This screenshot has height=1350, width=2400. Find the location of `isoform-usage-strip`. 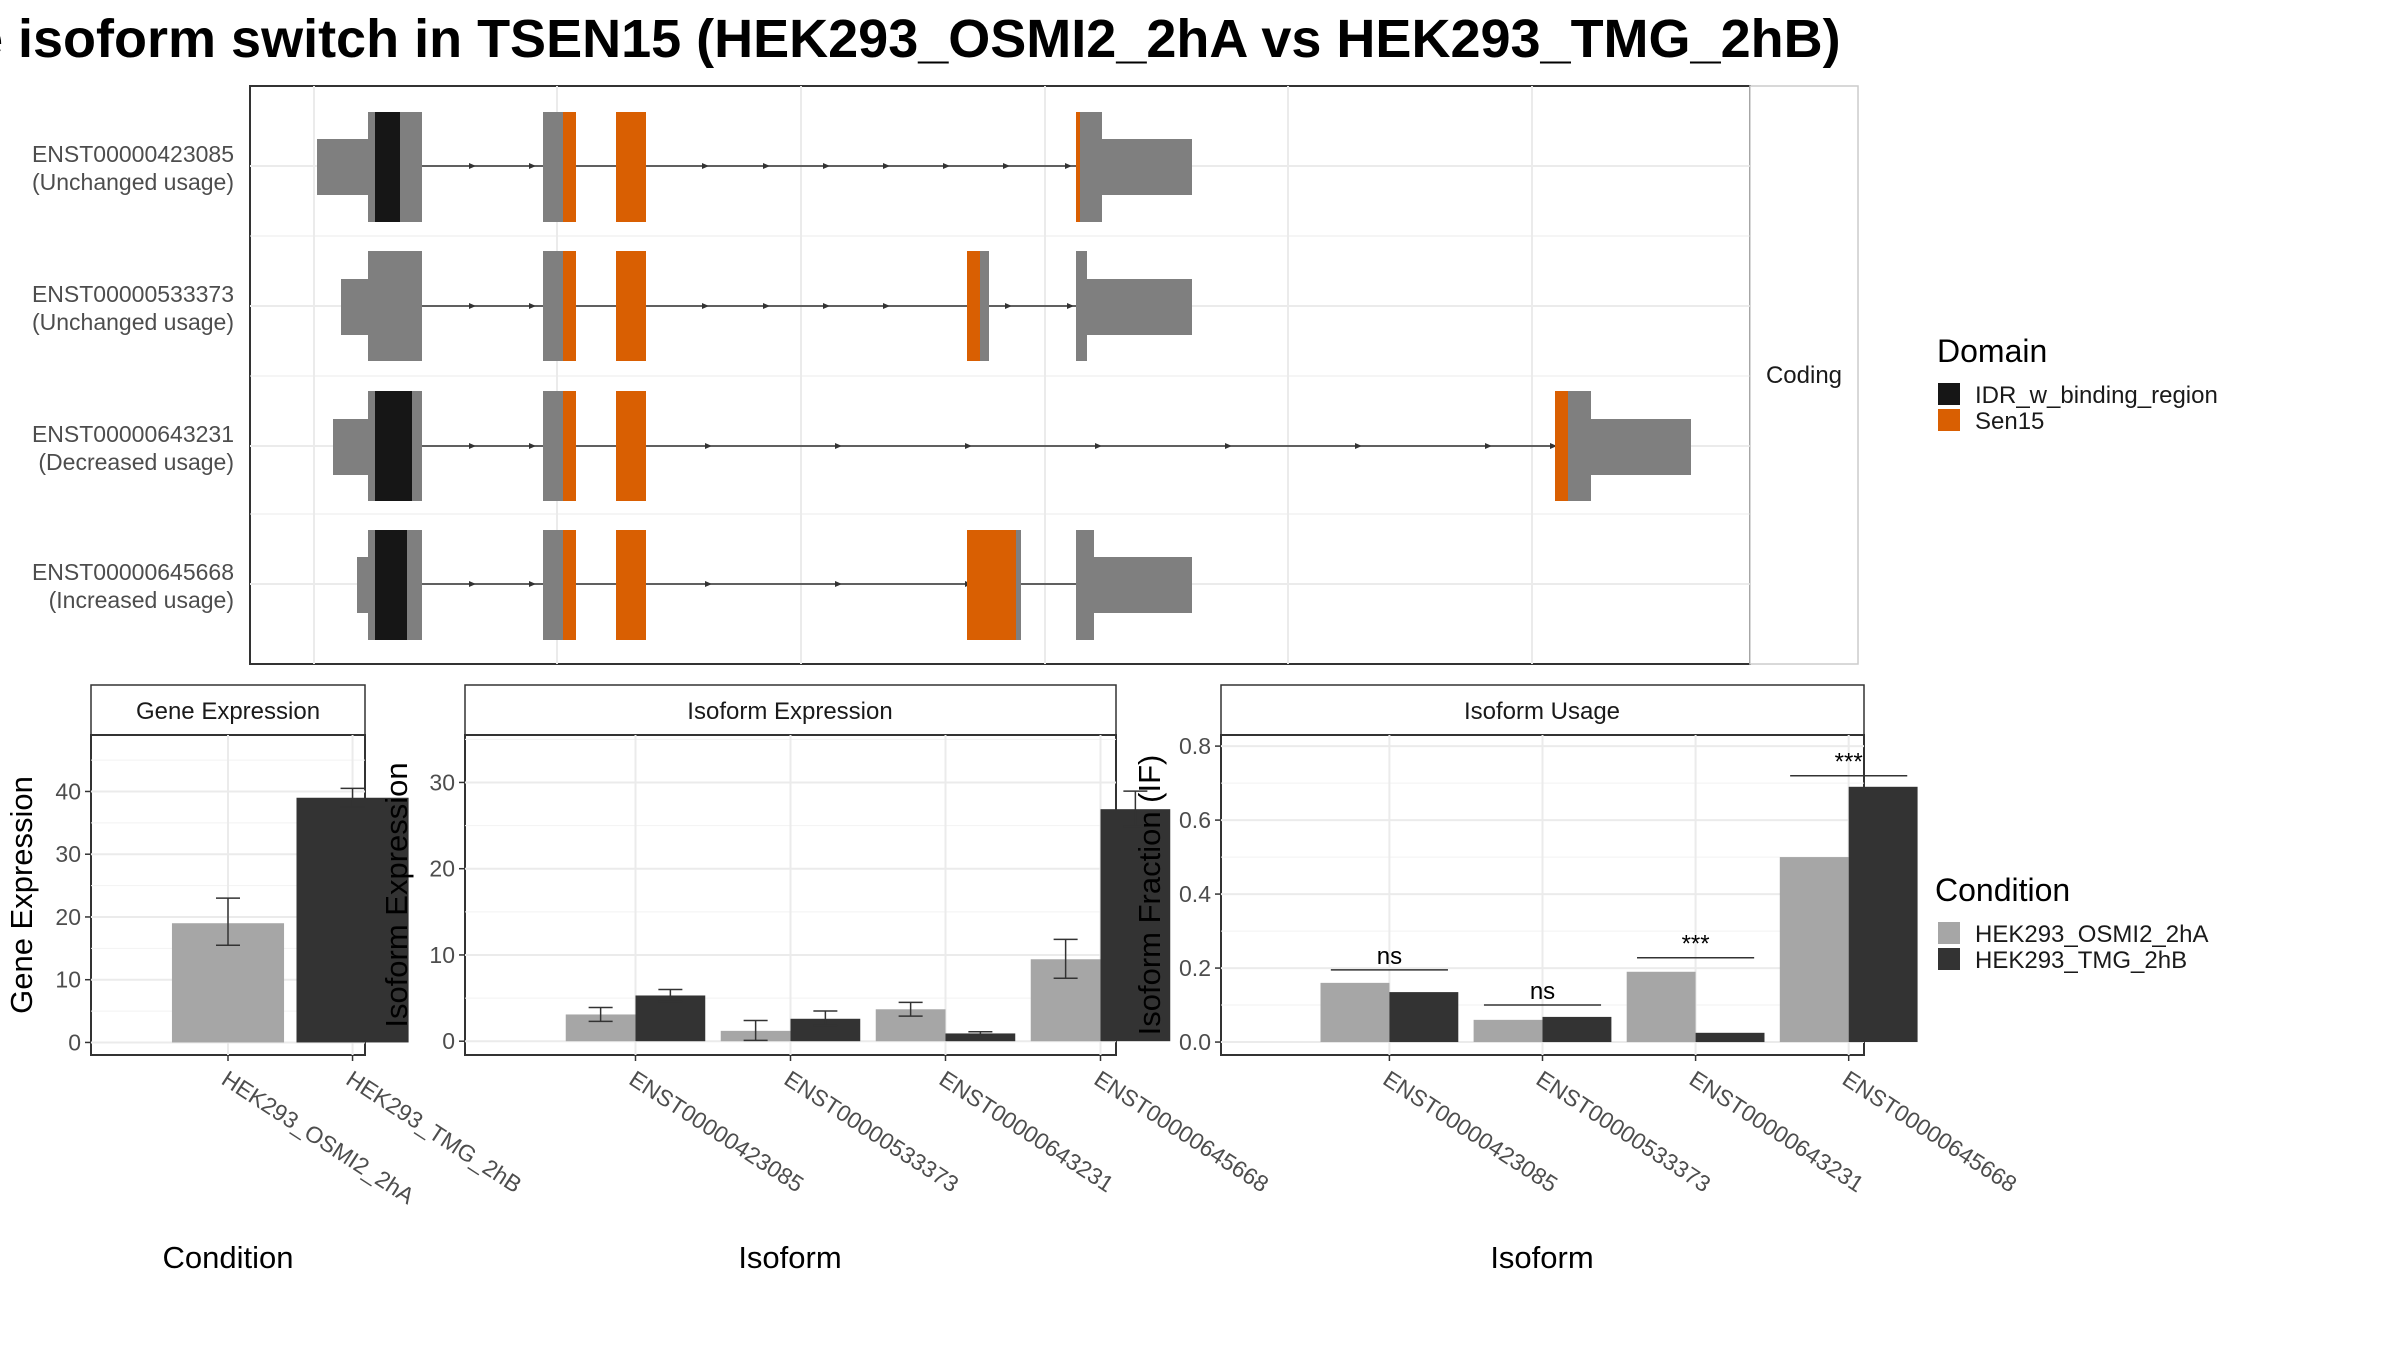

isoform-usage-strip is located at coordinates (1542, 710).